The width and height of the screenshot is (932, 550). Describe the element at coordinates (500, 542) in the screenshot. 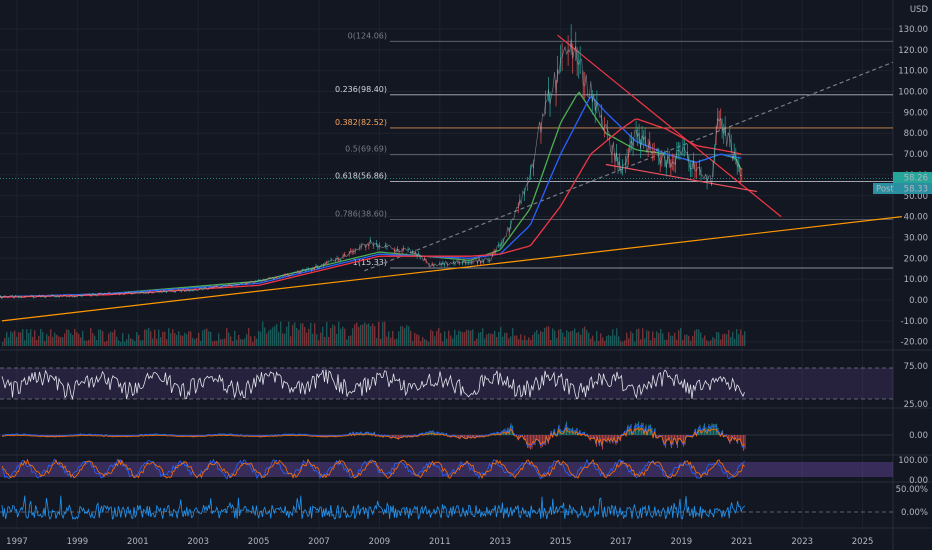

I see `time-tick-label-8: 2013` at that location.